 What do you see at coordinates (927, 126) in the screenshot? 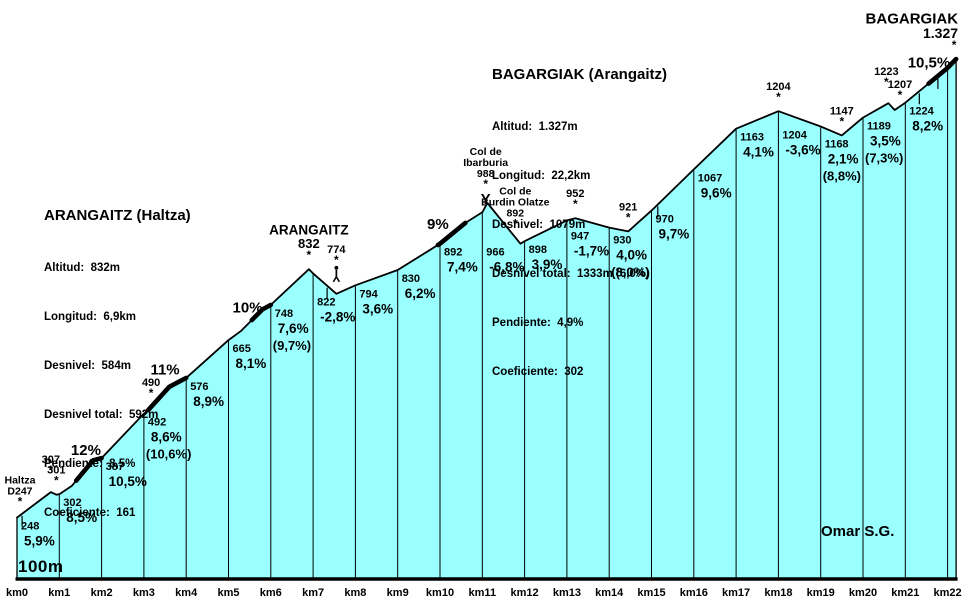
I see `gradient-label: 8,2%` at bounding box center [927, 126].